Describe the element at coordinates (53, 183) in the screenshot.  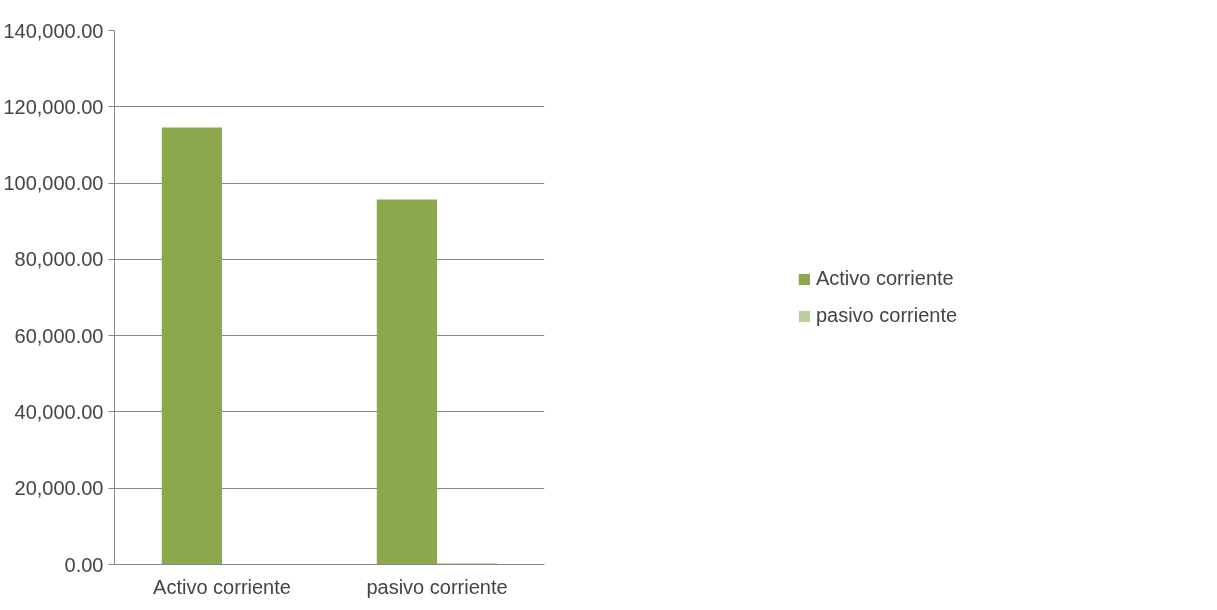
I see `y-tick-label: 100,000.00` at that location.